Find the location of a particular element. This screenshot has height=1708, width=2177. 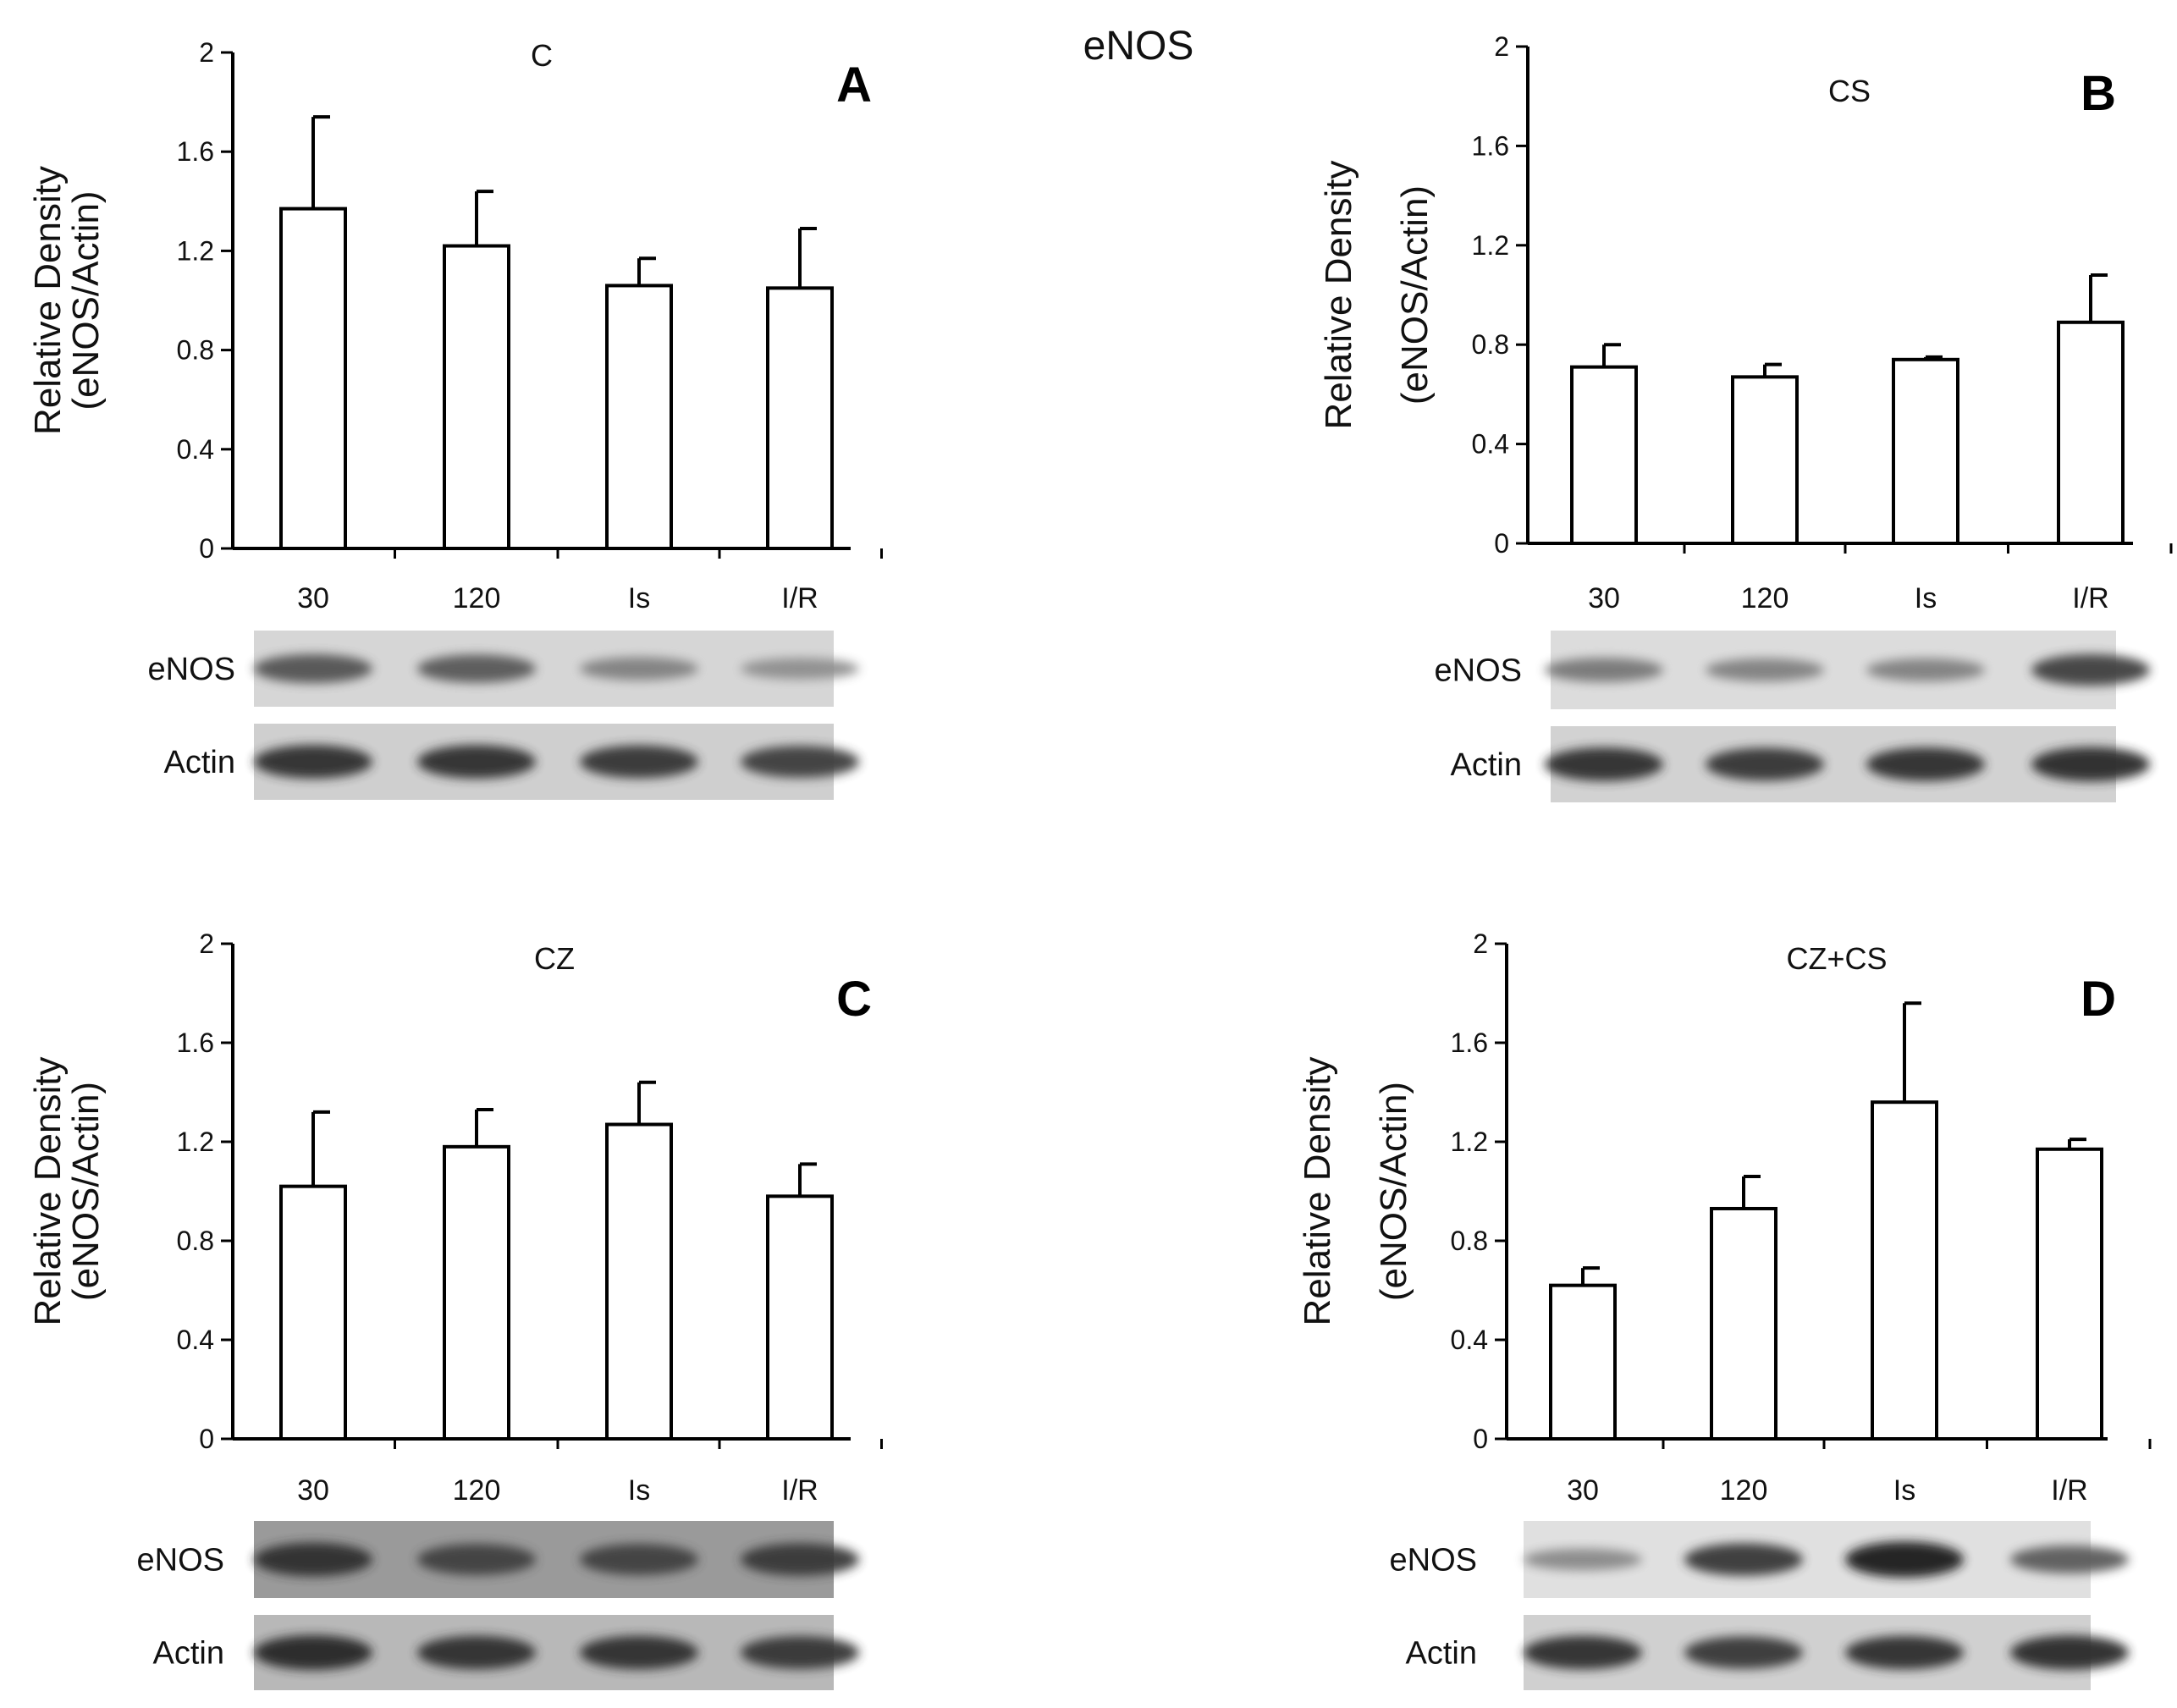

panel-letter: C is located at coordinates (854, 1000).